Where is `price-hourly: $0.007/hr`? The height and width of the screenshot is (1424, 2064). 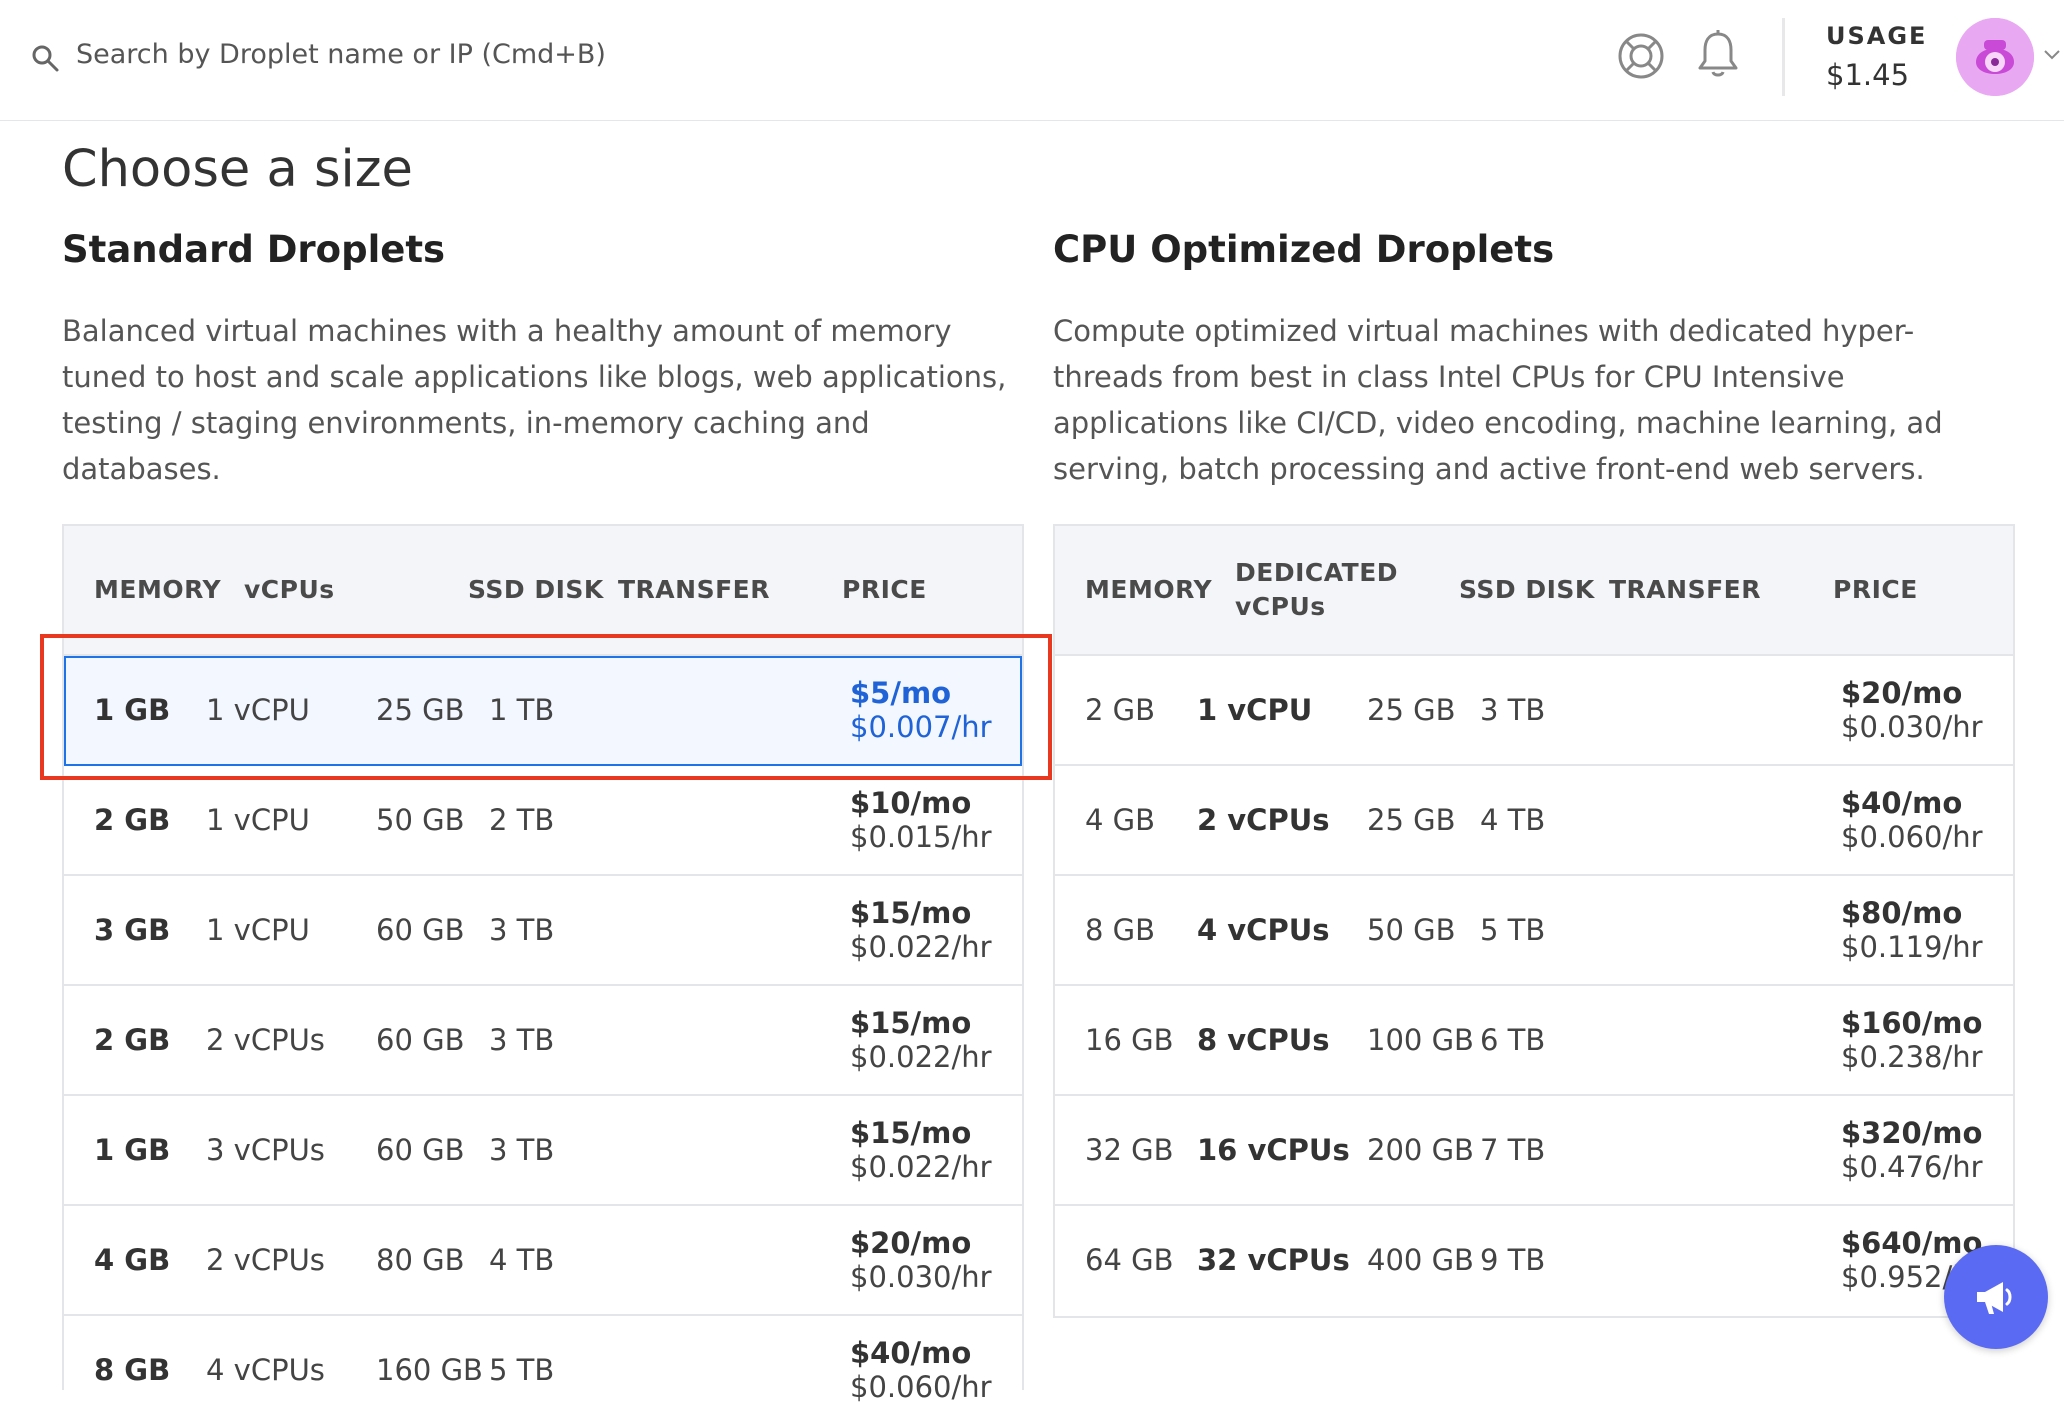
price-hourly: $0.007/hr is located at coordinates (921, 727).